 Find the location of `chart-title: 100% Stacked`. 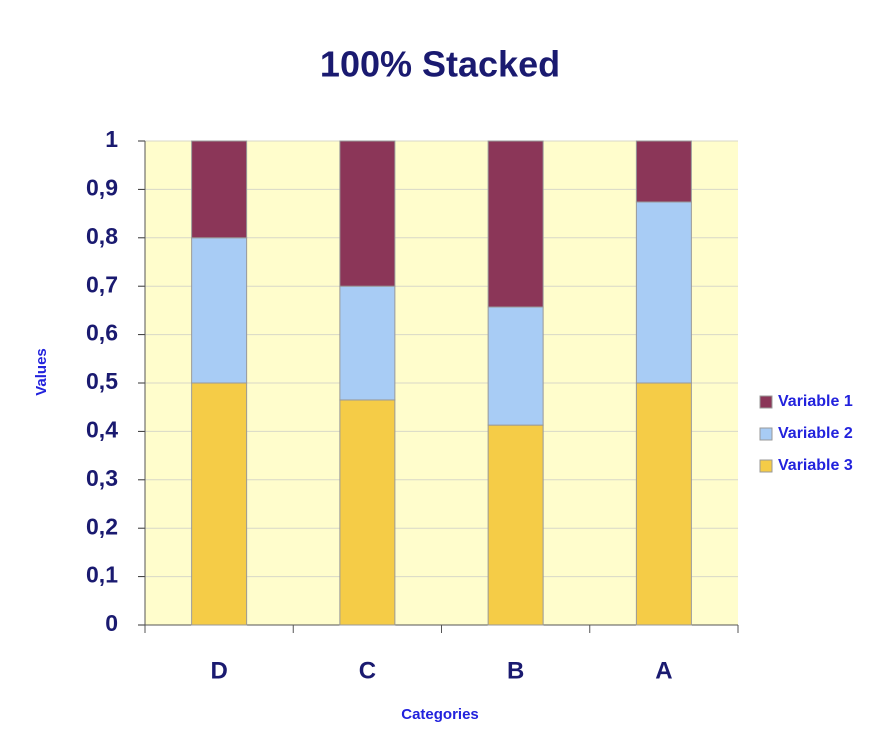

chart-title: 100% Stacked is located at coordinates (440, 64).